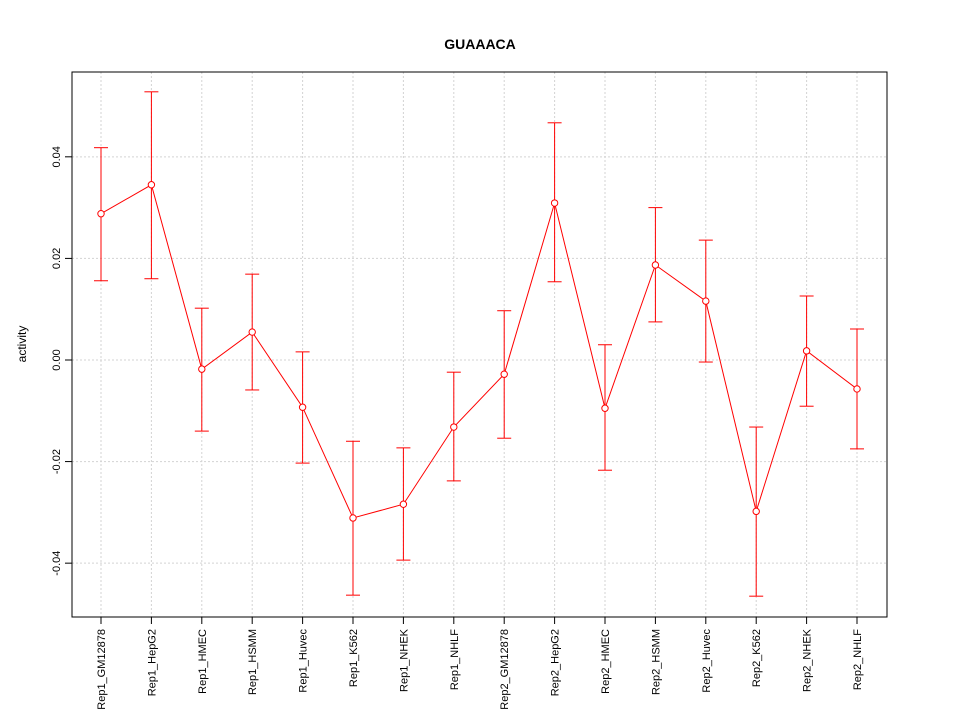 This screenshot has height=720, width=960. What do you see at coordinates (757, 658) in the screenshot?
I see `x-tick-label: Rep2_K562` at bounding box center [757, 658].